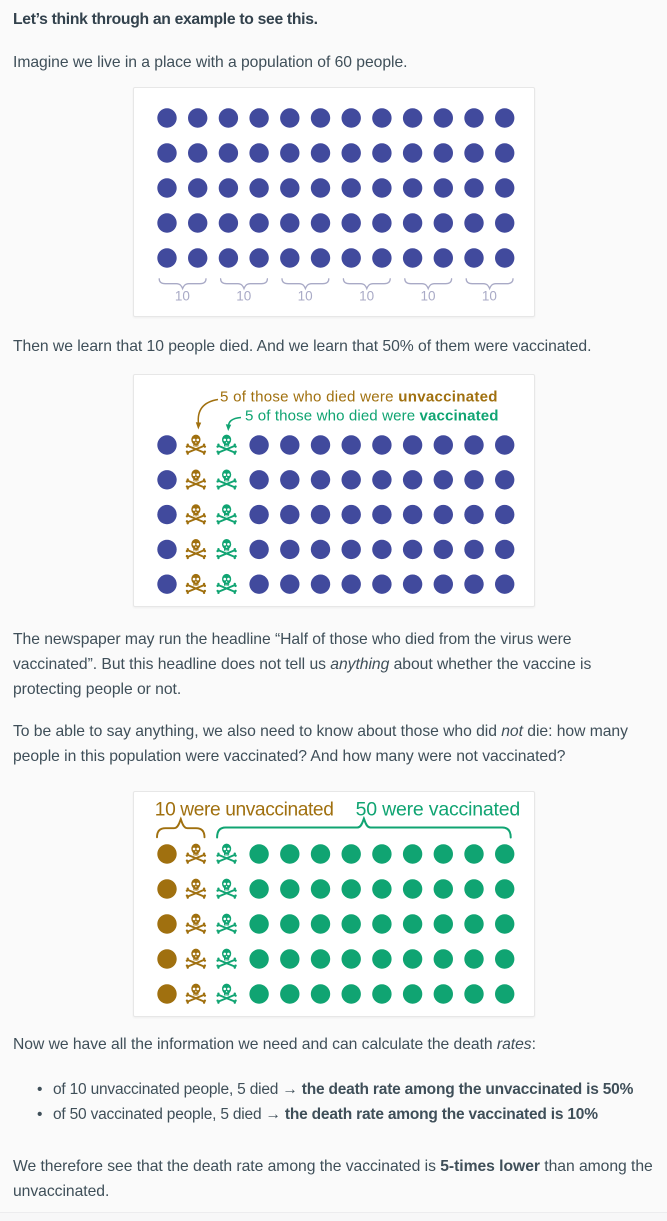 This screenshot has width=667, height=1221. What do you see at coordinates (244, 809) in the screenshot?
I see `svg-text: 10 were unvaccinated` at bounding box center [244, 809].